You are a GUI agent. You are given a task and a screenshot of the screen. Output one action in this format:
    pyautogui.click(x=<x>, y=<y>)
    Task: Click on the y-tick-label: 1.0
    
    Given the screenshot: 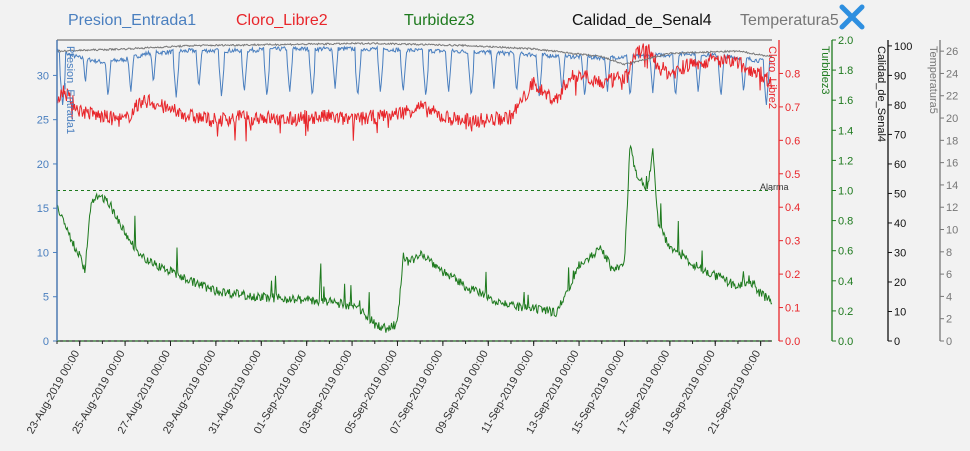 What is the action you would take?
    pyautogui.click(x=845, y=192)
    